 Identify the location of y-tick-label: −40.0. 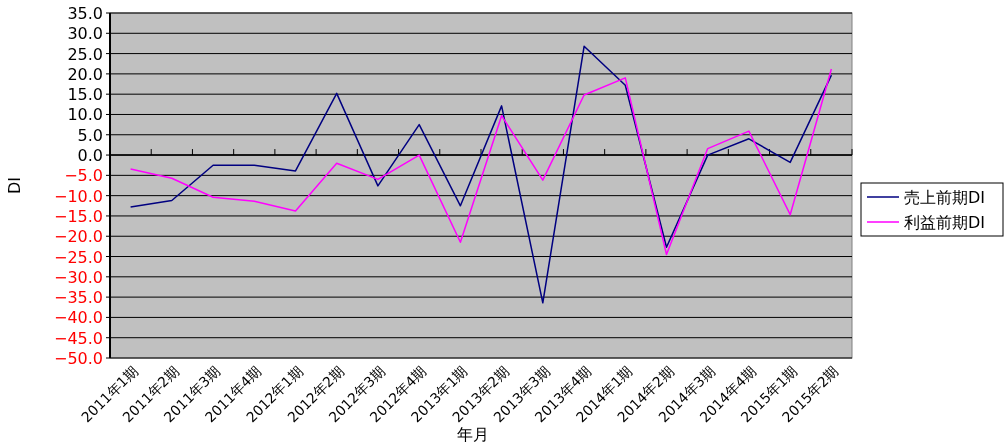
(78, 318).